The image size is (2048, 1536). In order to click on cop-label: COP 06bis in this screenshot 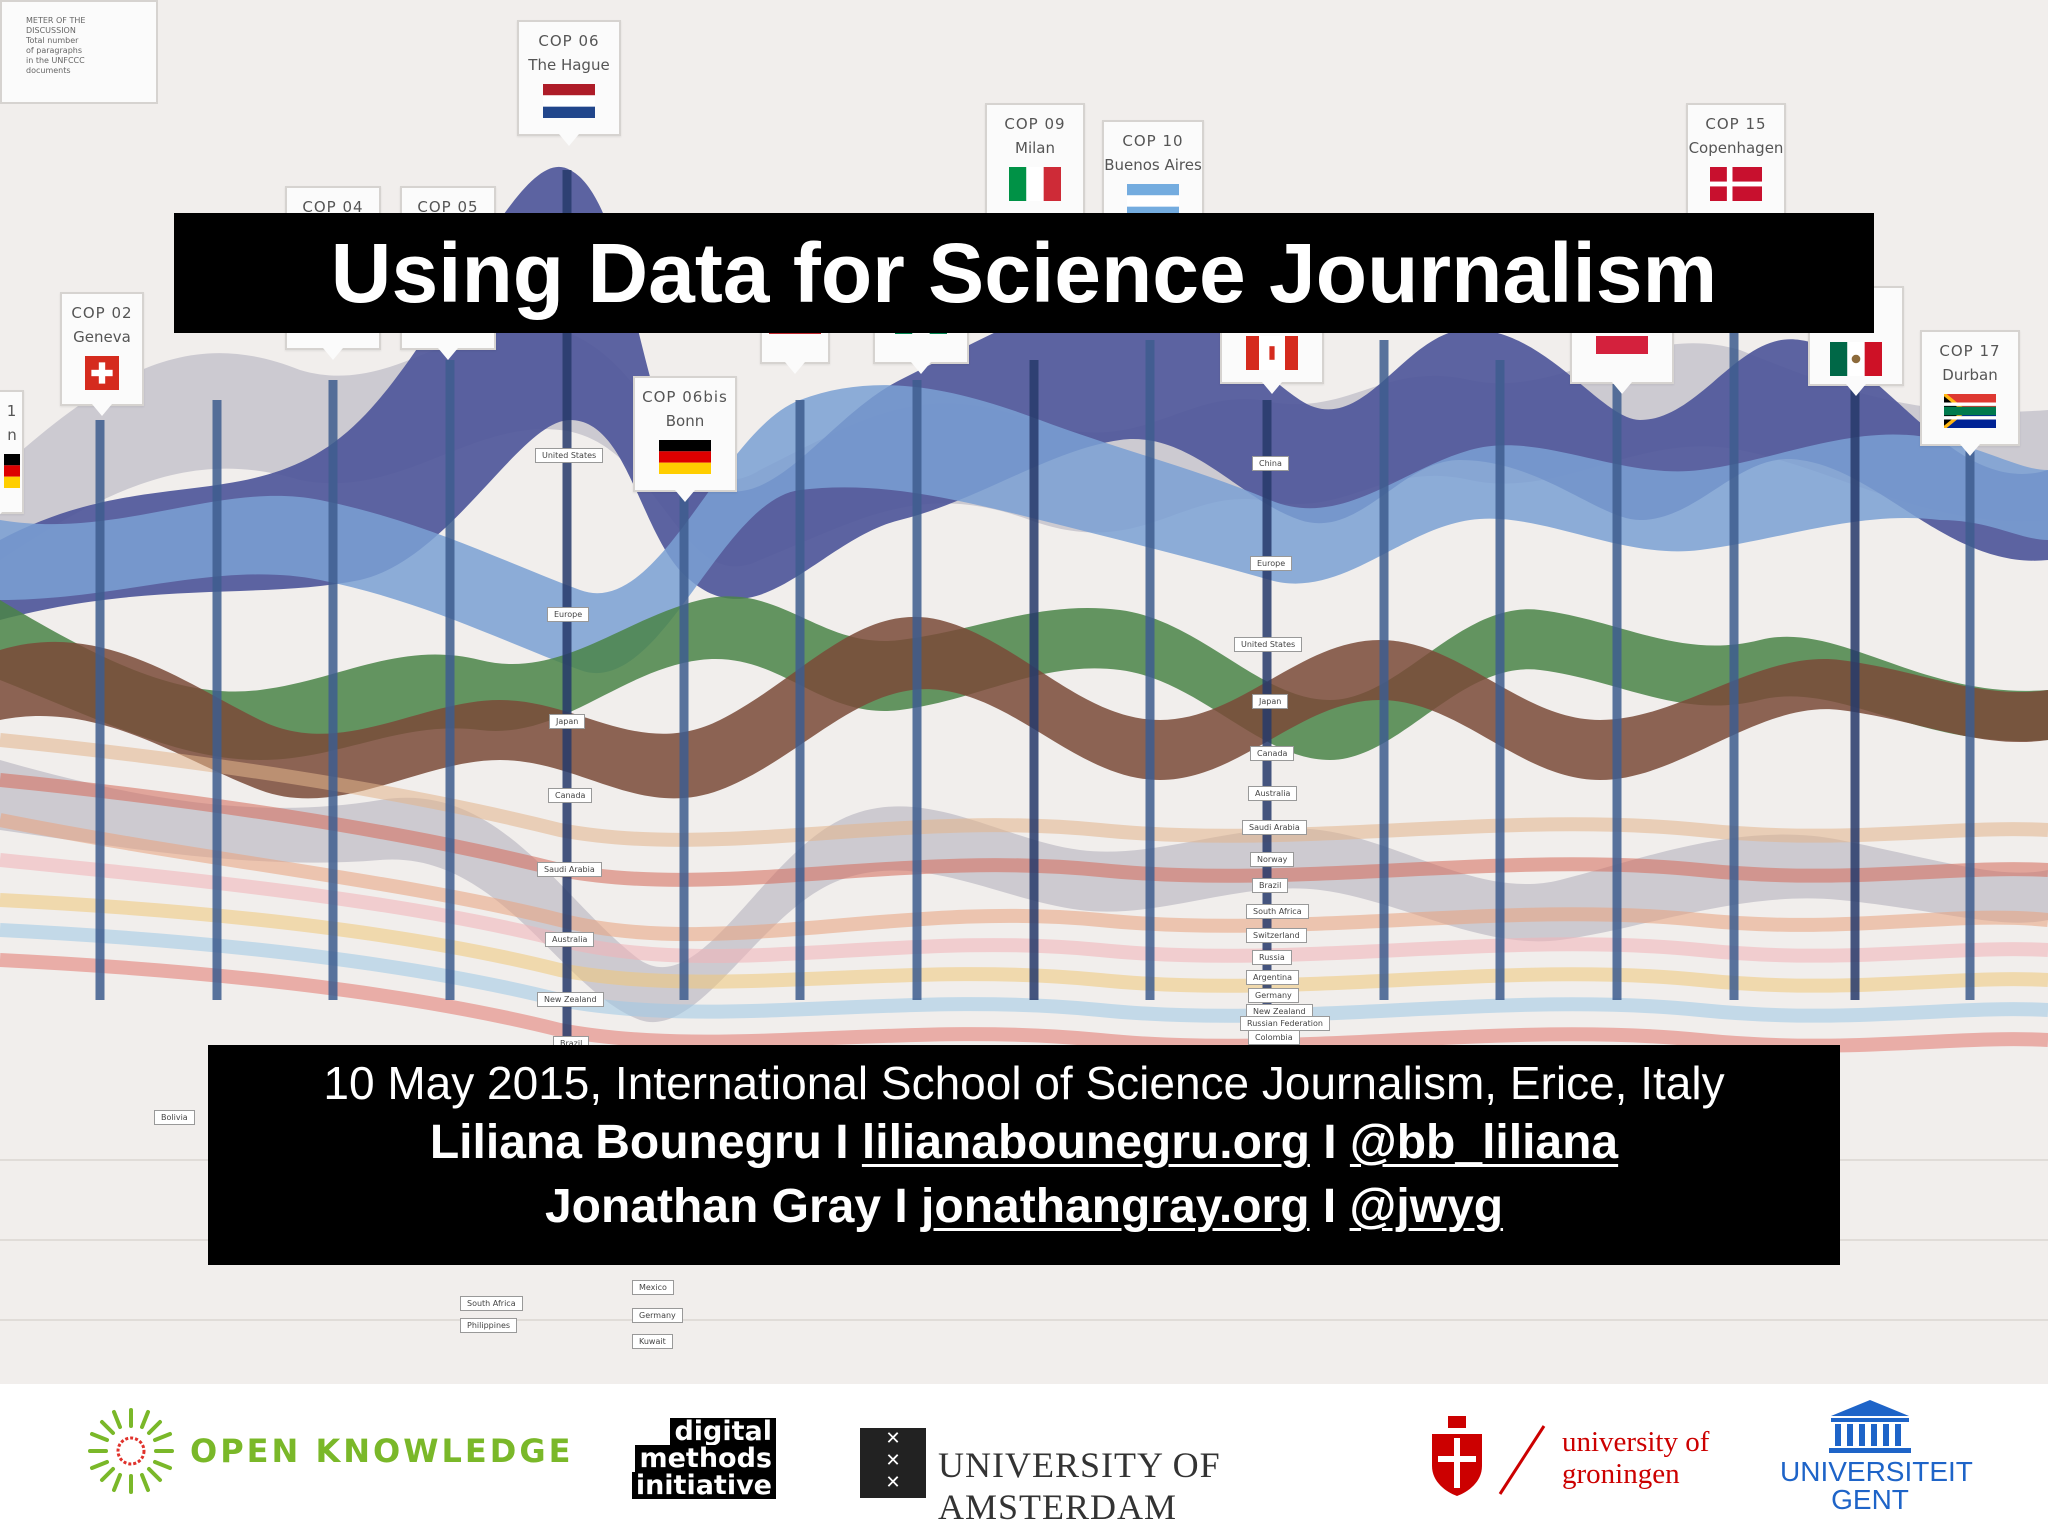, I will do `click(685, 397)`.